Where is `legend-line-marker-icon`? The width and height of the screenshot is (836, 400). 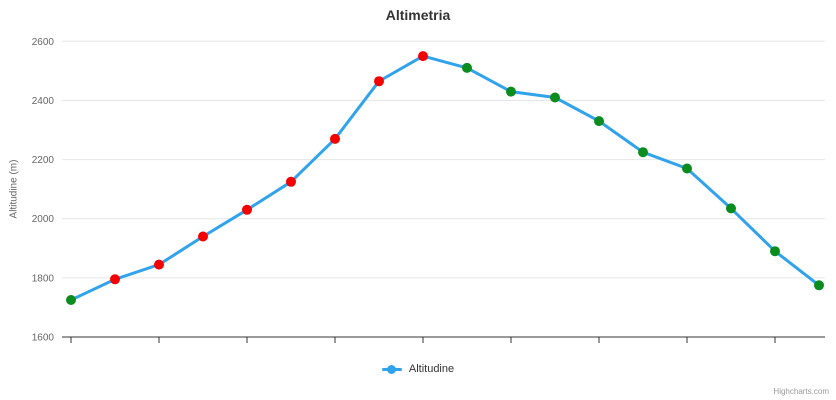 legend-line-marker-icon is located at coordinates (391, 369).